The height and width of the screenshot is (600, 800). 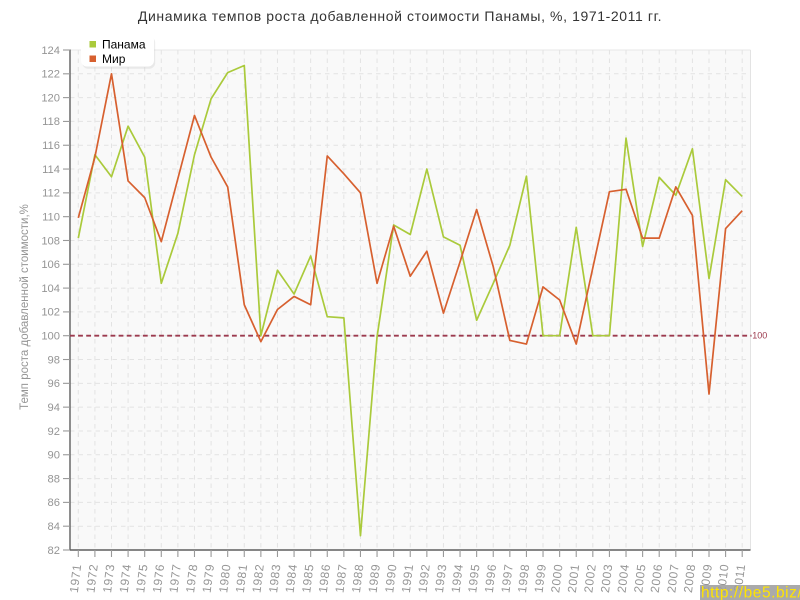 I want to click on svg-text: 106, so click(x=50, y=265).